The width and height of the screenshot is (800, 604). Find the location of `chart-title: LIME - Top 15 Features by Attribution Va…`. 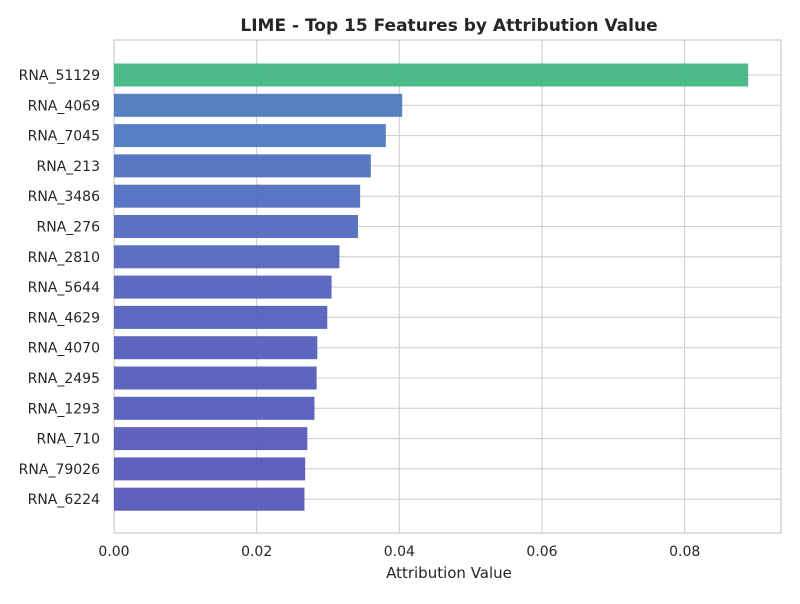

chart-title: LIME - Top 15 Features by Attribution Va… is located at coordinates (448, 26).